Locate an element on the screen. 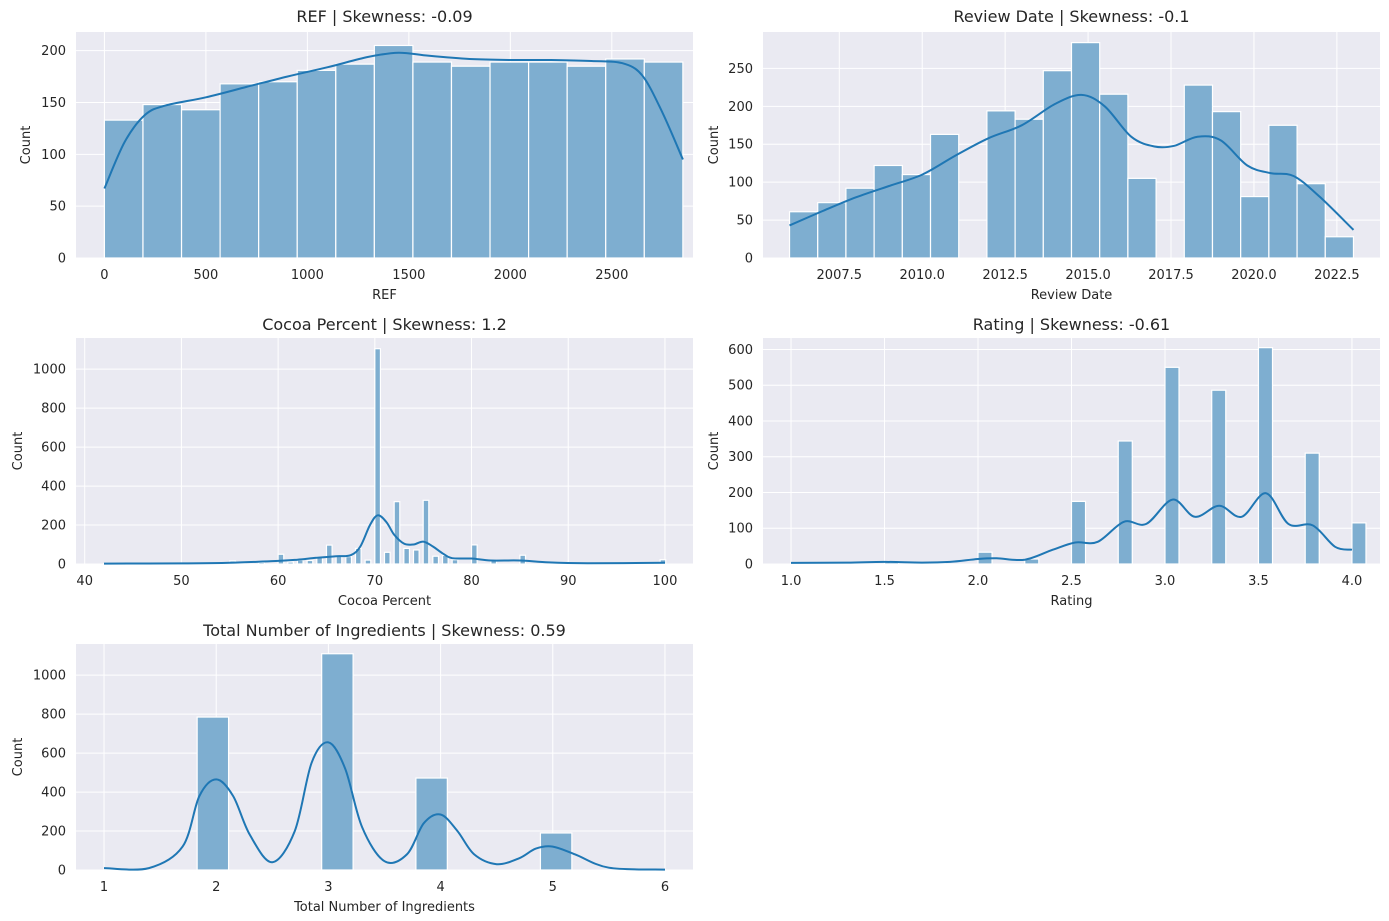  x-tick-label: 2020.0 is located at coordinates (1254, 275).